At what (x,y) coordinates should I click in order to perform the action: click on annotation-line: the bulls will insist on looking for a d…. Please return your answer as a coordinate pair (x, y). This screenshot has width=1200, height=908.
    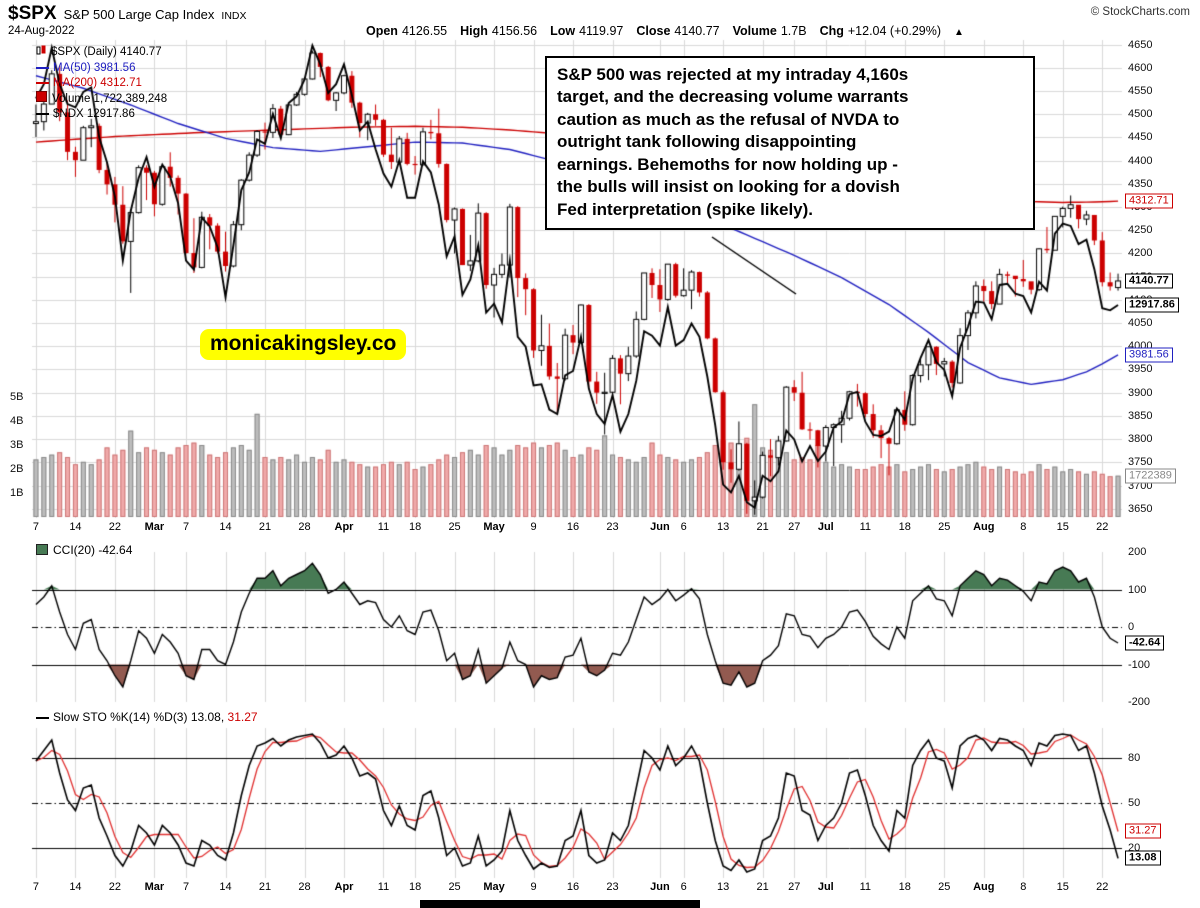
    Looking at the image, I should click on (728, 187).